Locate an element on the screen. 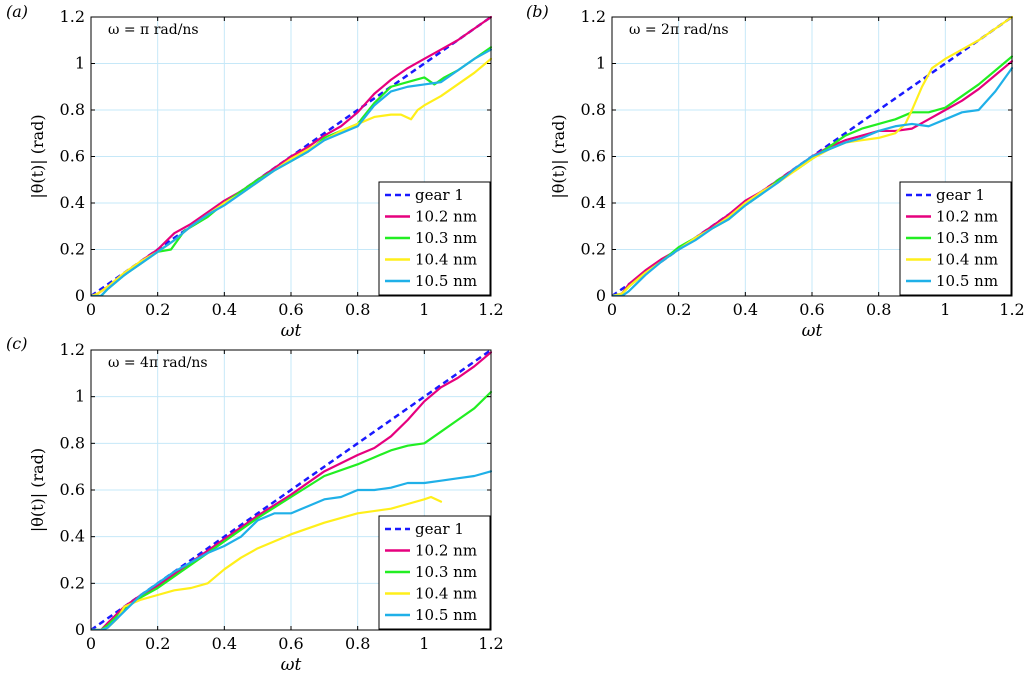  series-line-10-3-nm is located at coordinates (291, 510).